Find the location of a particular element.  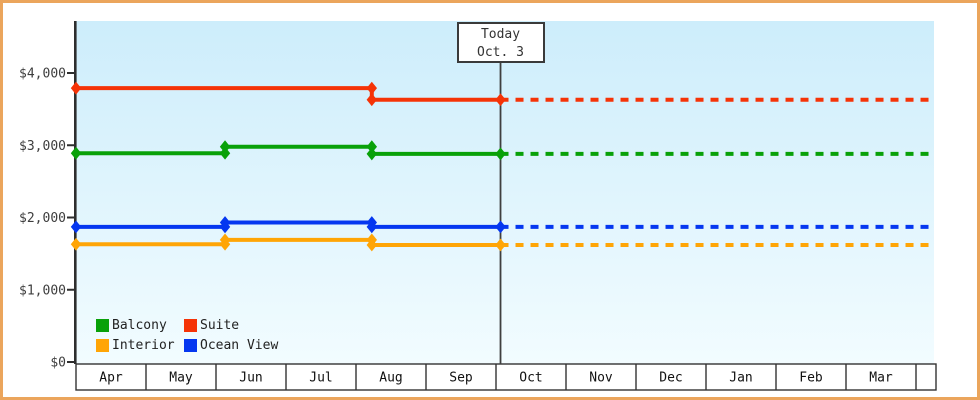

legend-swatch-suite is located at coordinates (190, 325).